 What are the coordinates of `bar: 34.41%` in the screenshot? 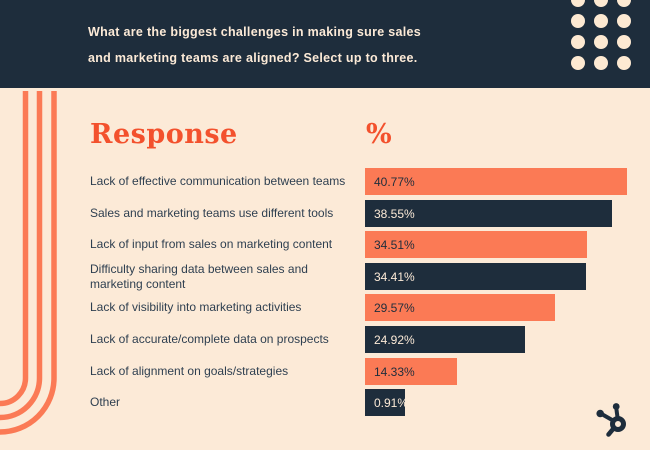 It's located at (475, 276).